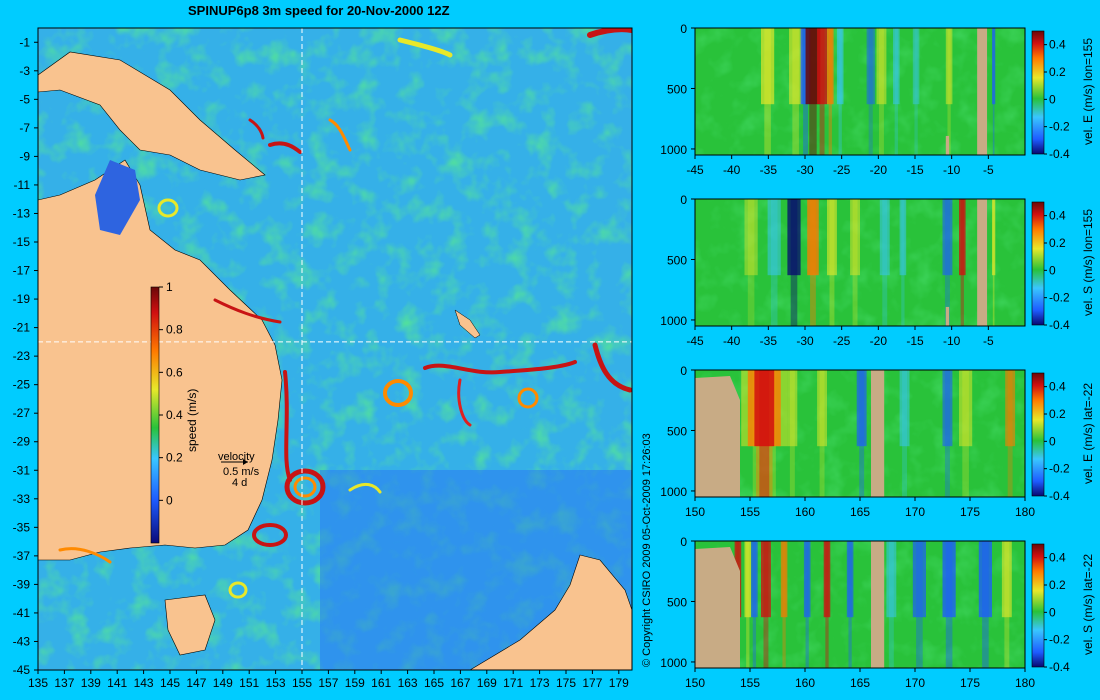 This screenshot has height=700, width=1100. What do you see at coordinates (117, 197) in the screenshot?
I see `gulf-of-carpentaria` at bounding box center [117, 197].